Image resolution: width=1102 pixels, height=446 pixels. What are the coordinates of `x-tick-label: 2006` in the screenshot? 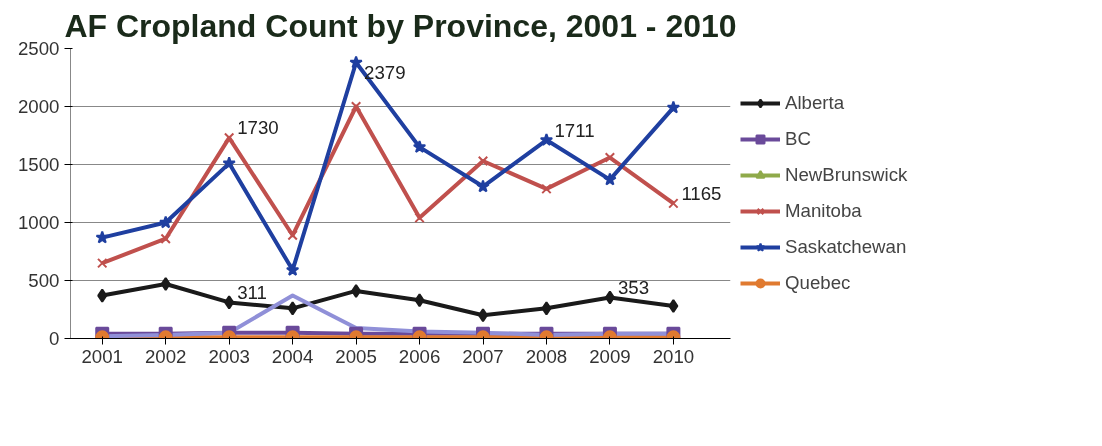 It's located at (419, 356).